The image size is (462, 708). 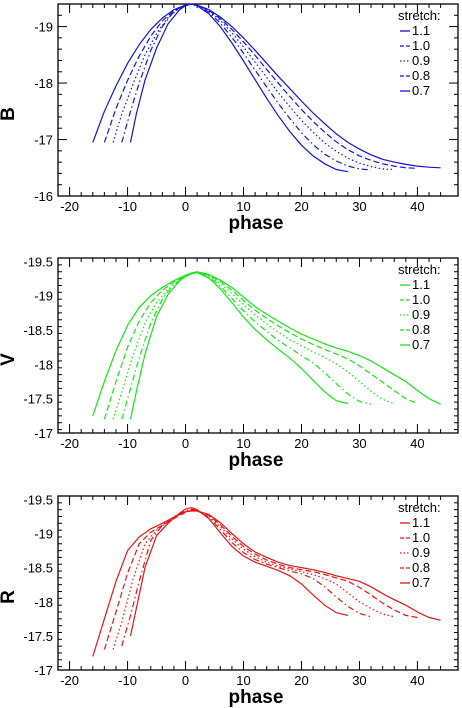 What do you see at coordinates (9, 597) in the screenshot?
I see `y-axis-title: R` at bounding box center [9, 597].